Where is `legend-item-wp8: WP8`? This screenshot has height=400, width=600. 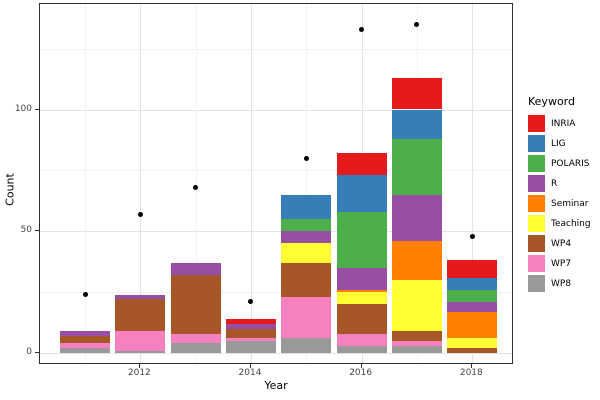
legend-item-wp8: WP8 is located at coordinates (559, 283).